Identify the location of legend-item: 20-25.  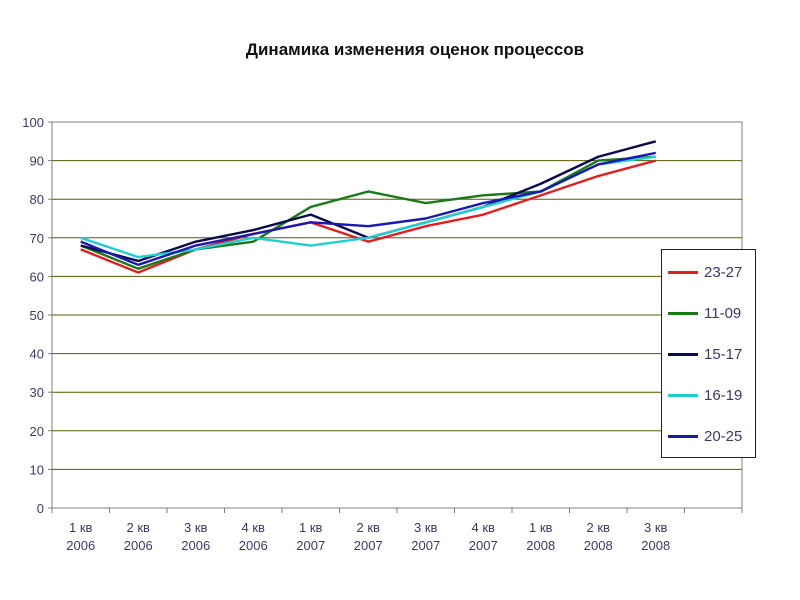
(705, 436).